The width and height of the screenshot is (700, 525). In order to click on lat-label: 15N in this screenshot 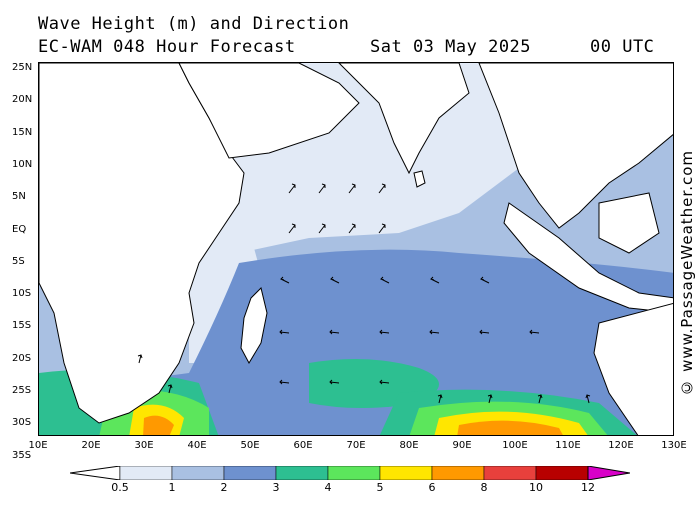, I will do `click(22, 132)`.